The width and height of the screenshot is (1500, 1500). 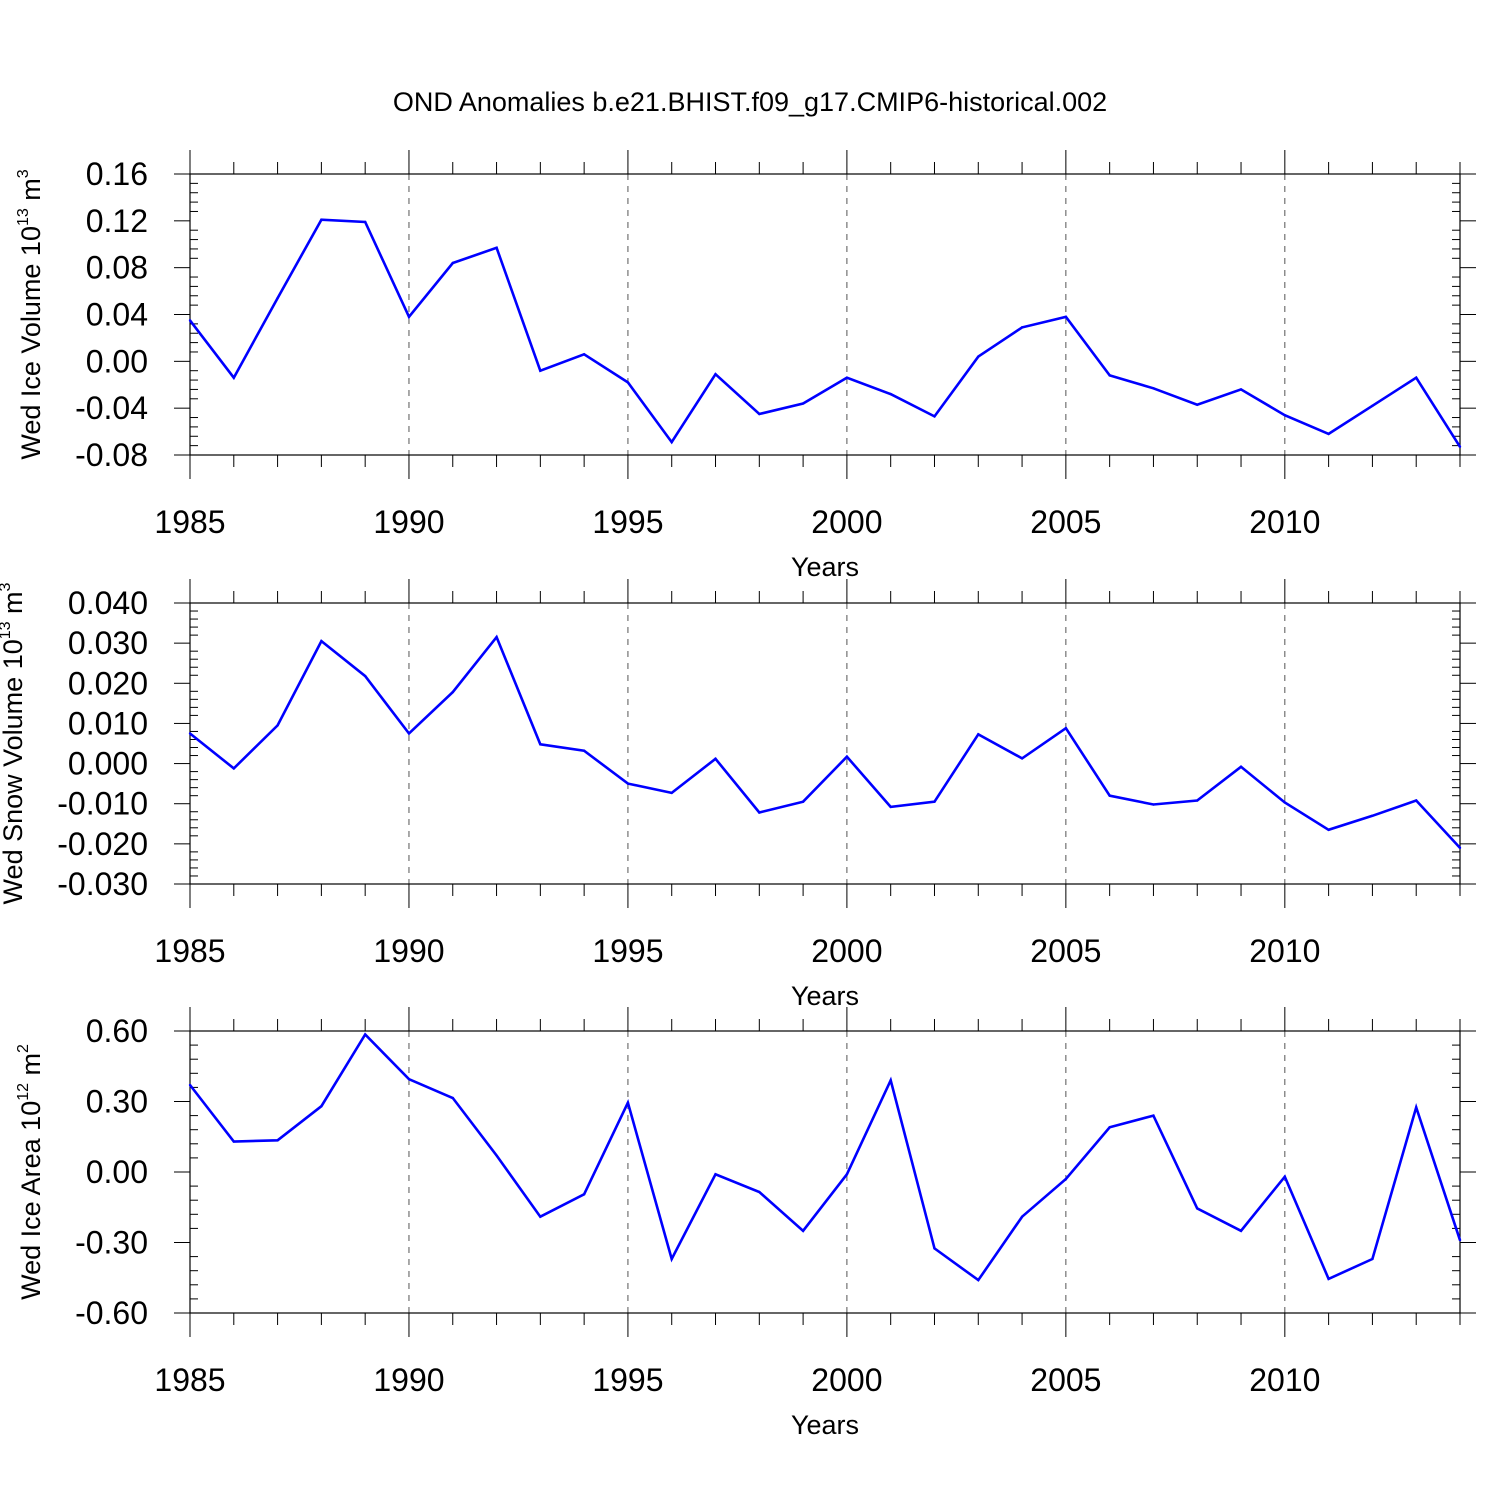 I want to click on y-tick-label: -0.04, so click(x=111, y=408).